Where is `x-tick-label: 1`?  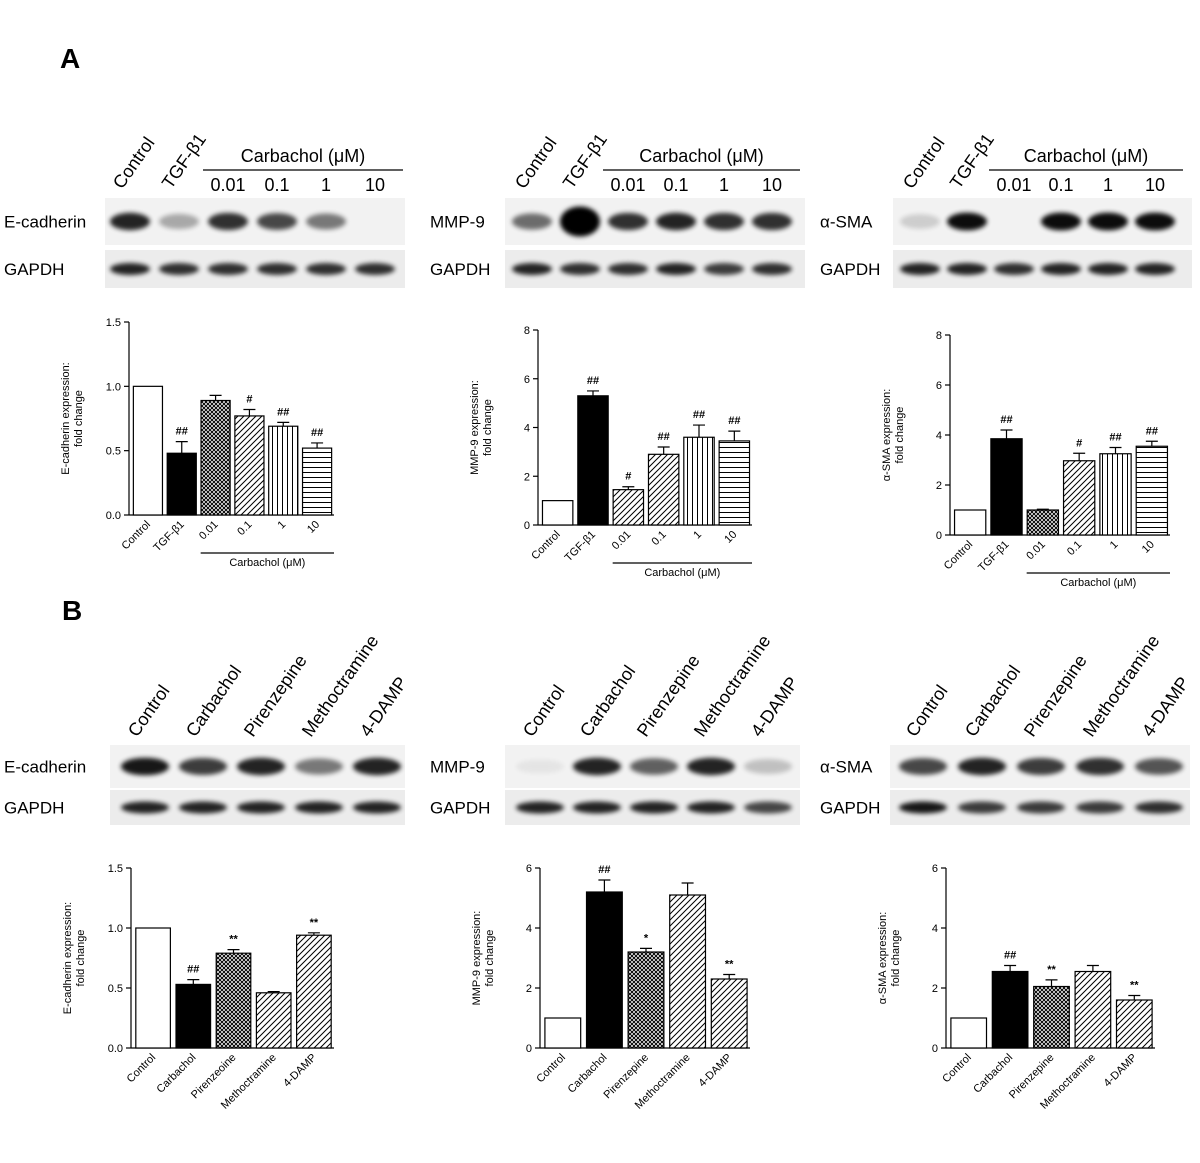 x-tick-label: 1 is located at coordinates (282, 525).